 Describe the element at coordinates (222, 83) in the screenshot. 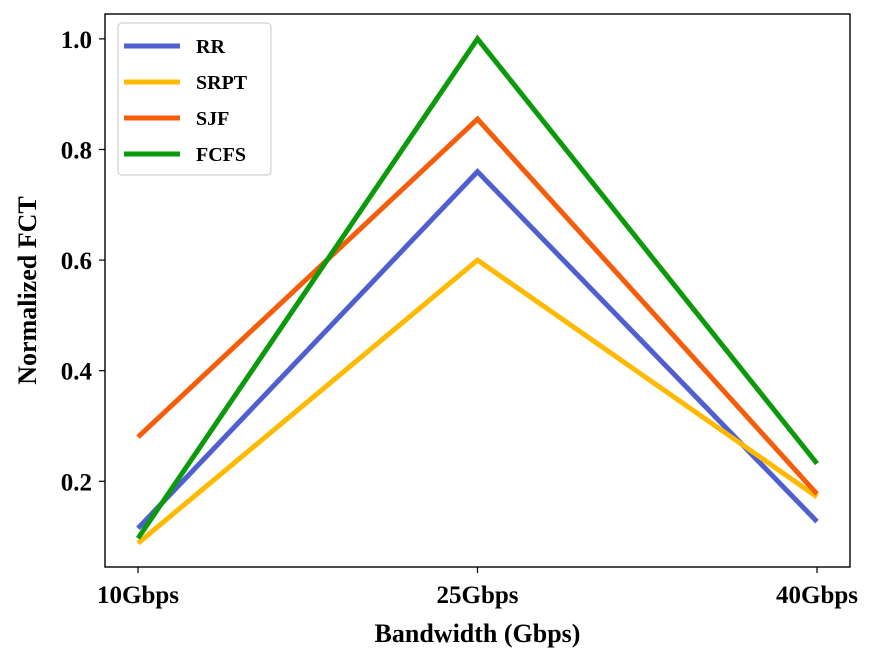

I see `legend-label-srpt: SRPT` at that location.